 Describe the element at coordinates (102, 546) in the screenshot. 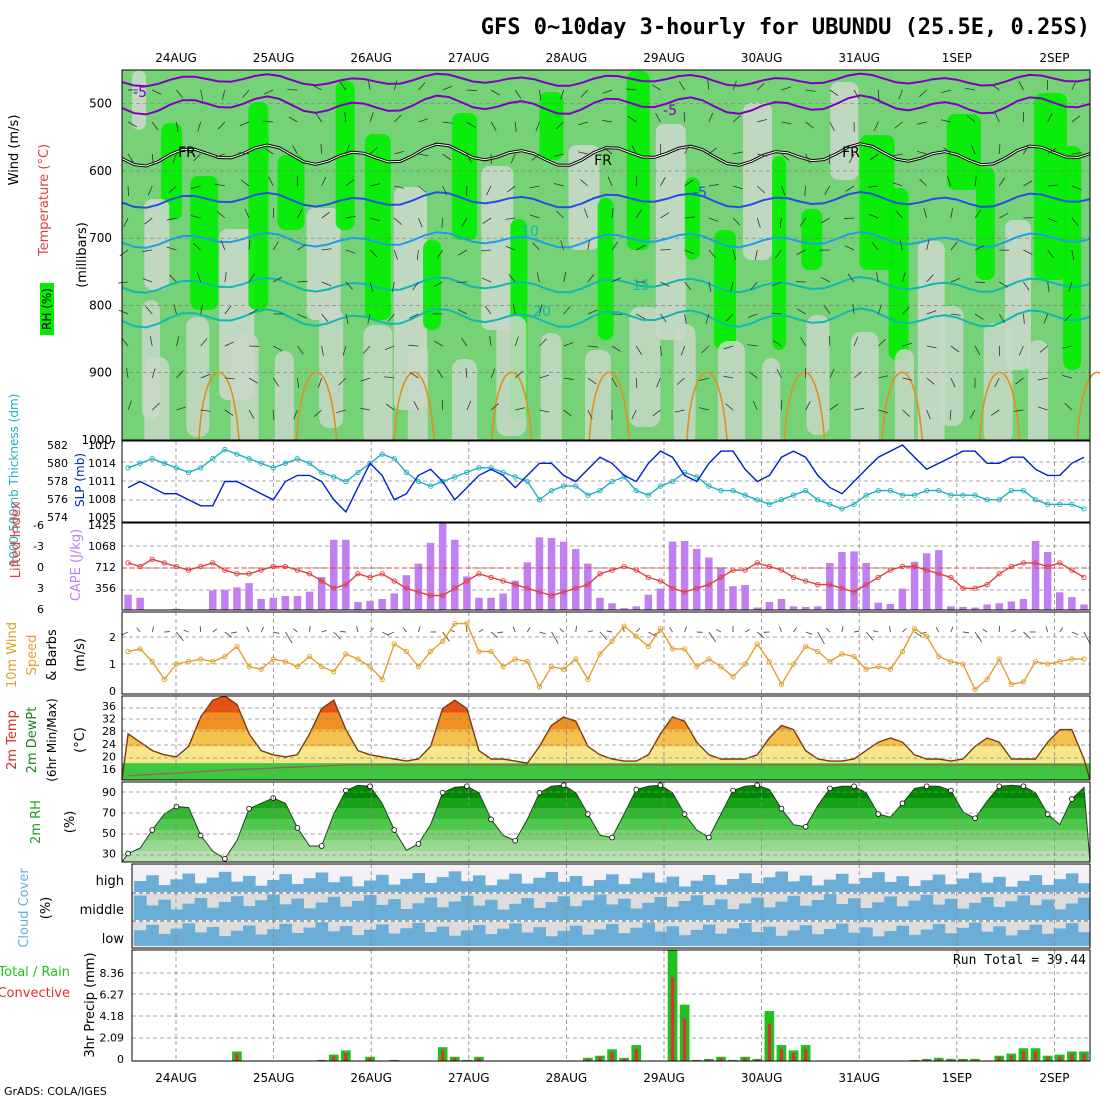

I see `cape-tick: 1068` at that location.